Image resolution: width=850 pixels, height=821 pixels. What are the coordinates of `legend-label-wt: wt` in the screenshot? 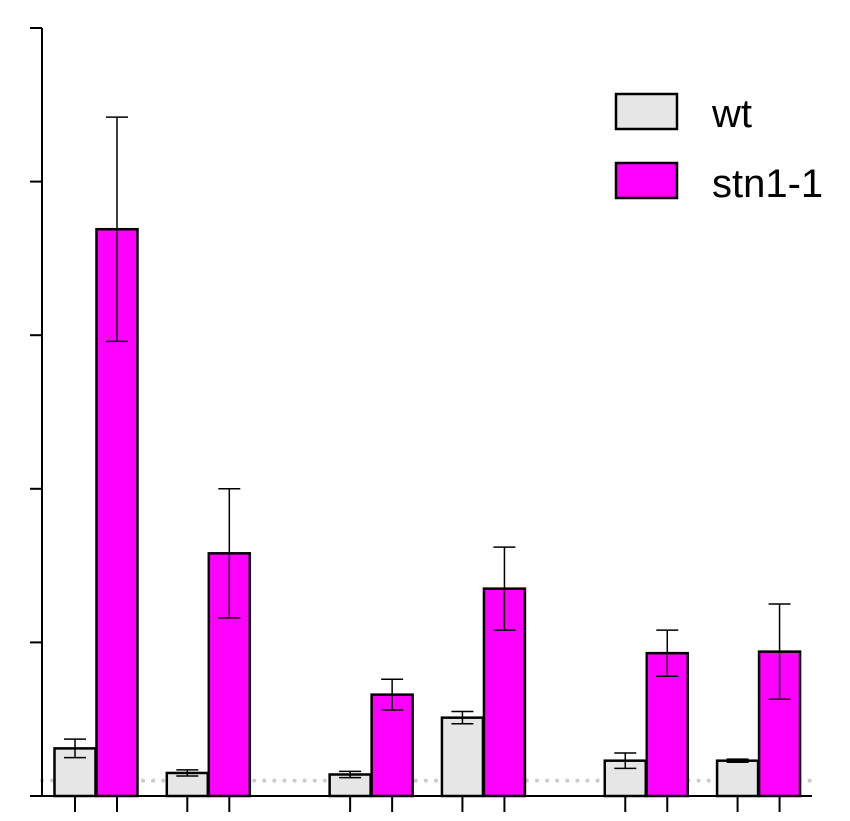 It's located at (731, 114).